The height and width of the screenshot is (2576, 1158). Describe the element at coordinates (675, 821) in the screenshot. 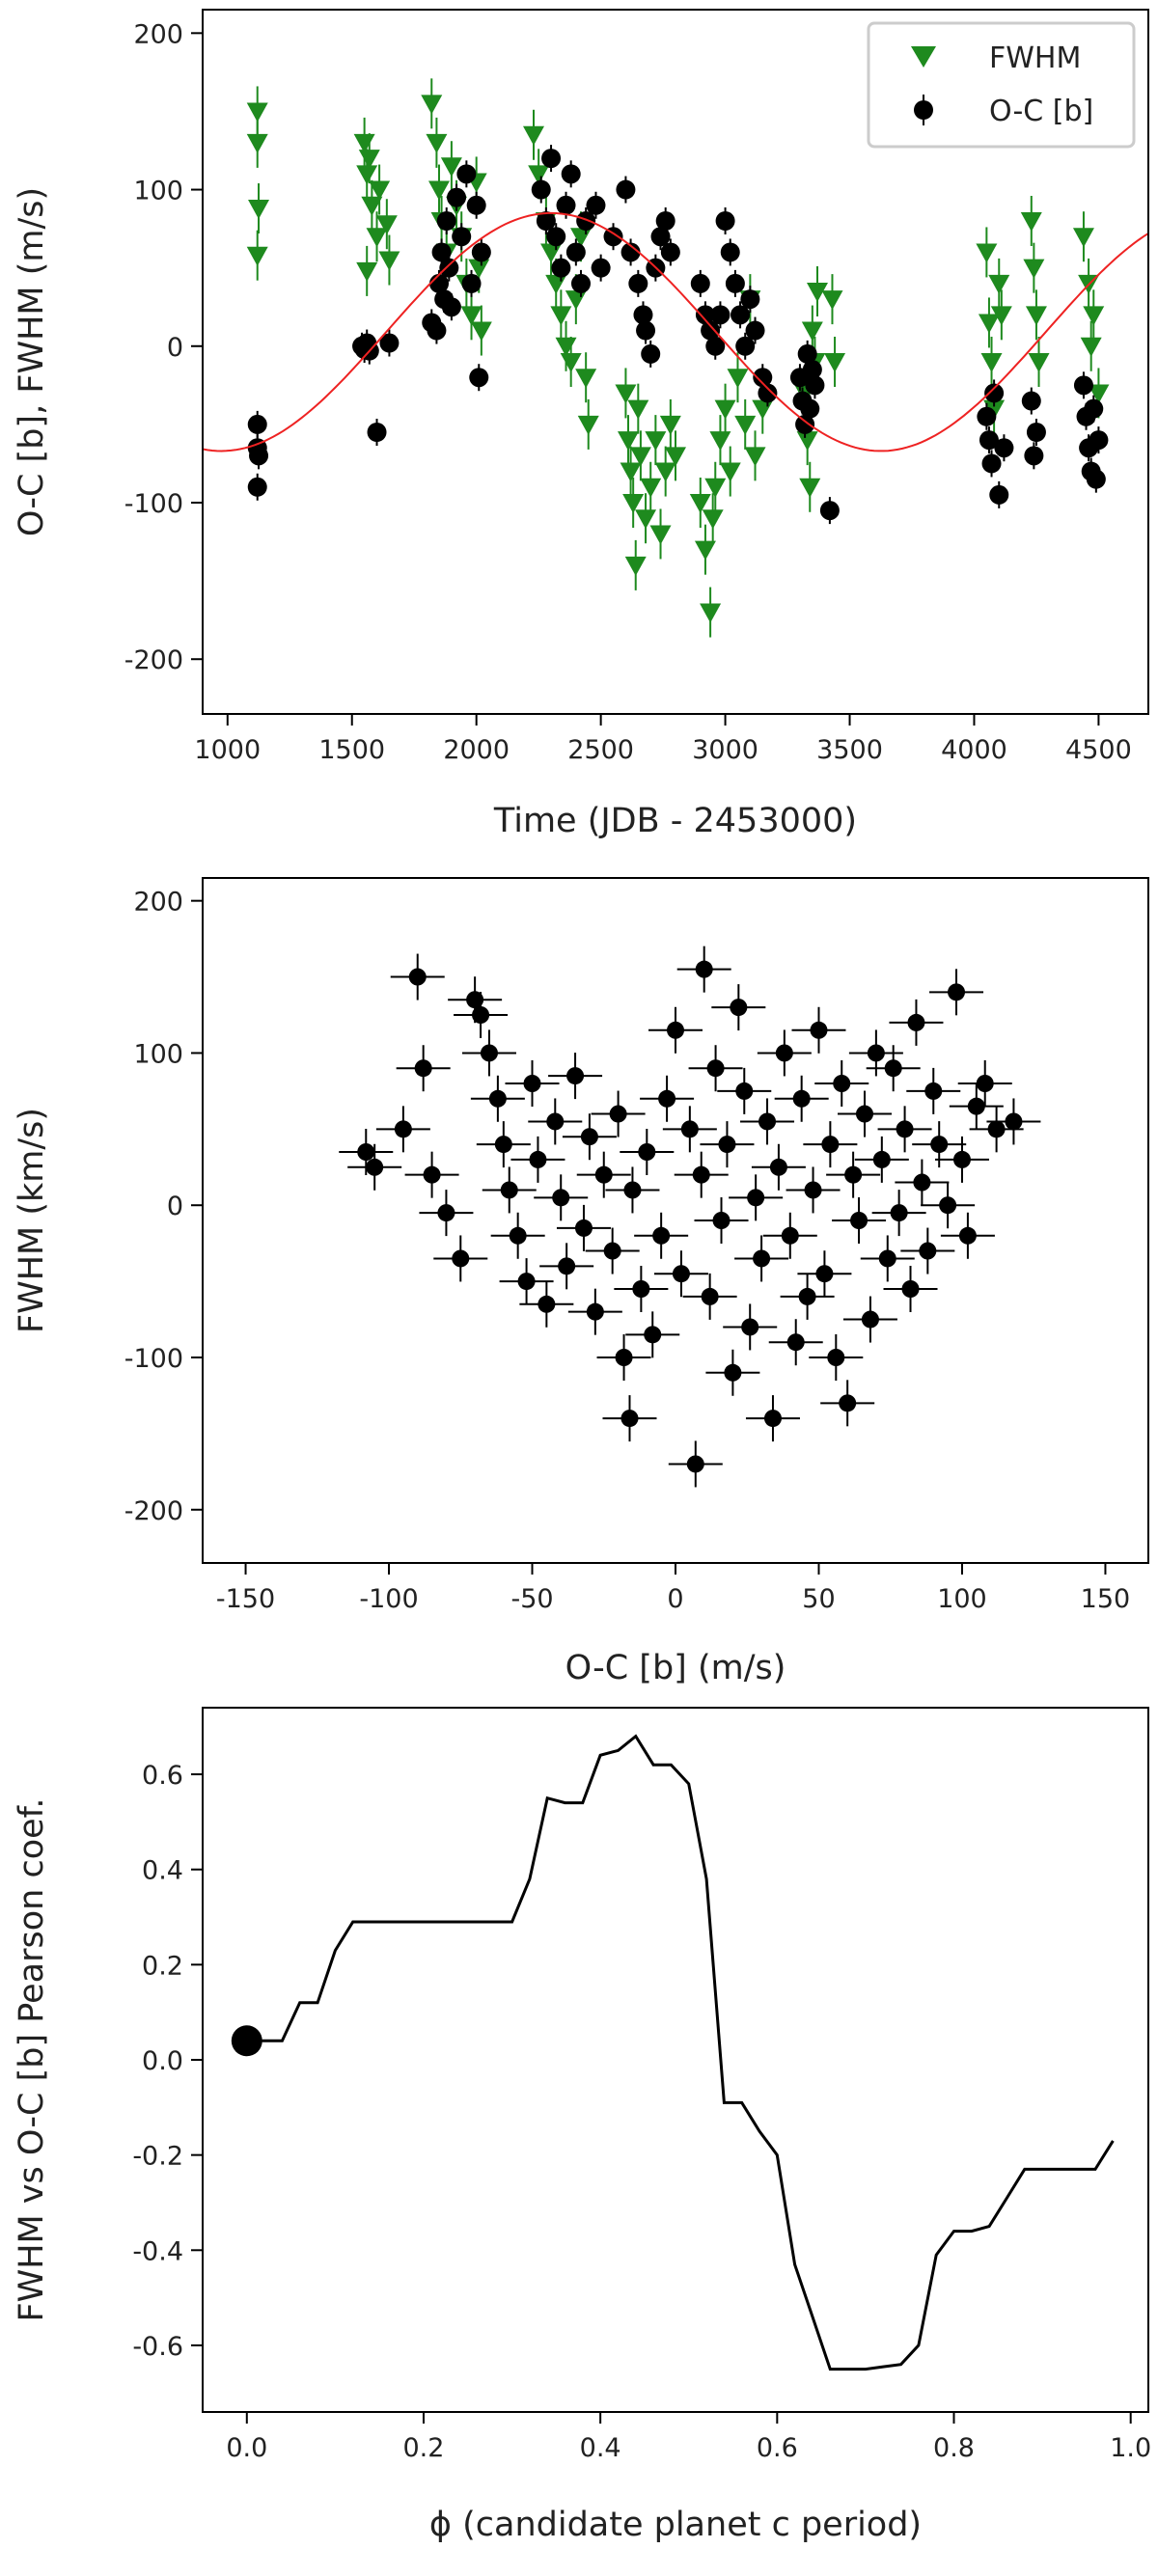

I see `time-series-xlabel: Time (JDB - 2453000)` at that location.